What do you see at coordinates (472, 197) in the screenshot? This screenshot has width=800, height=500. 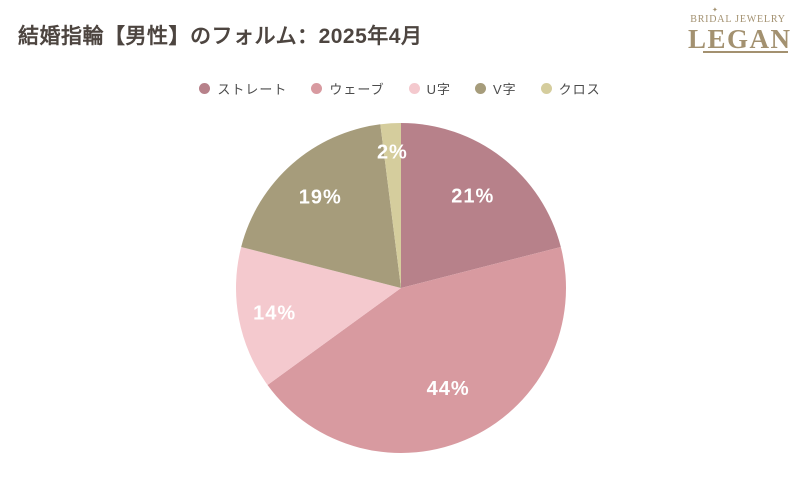 I see `pie-data-label: 21%` at bounding box center [472, 197].